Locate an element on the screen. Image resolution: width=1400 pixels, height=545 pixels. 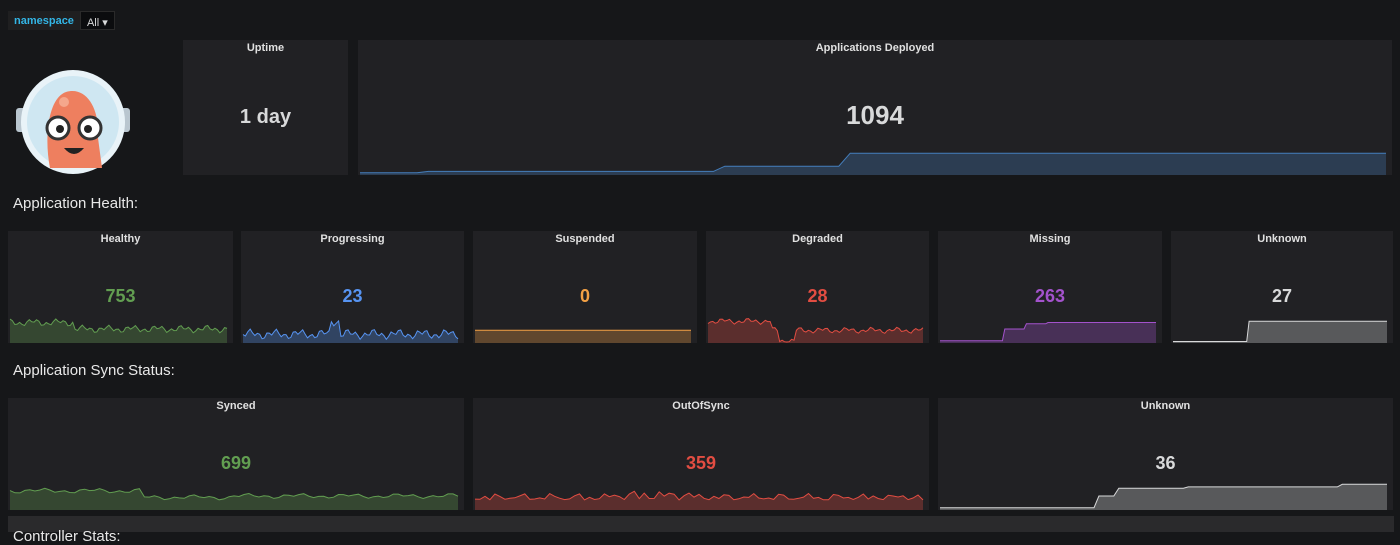
panel-value: 1094 is located at coordinates (875, 115).